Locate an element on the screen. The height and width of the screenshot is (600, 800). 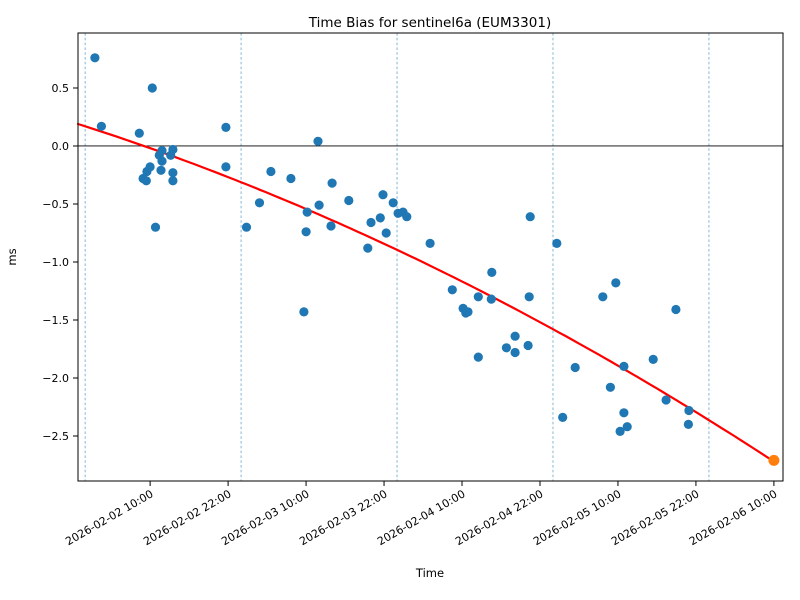
y-axis-label: ms is located at coordinates (12, 256).